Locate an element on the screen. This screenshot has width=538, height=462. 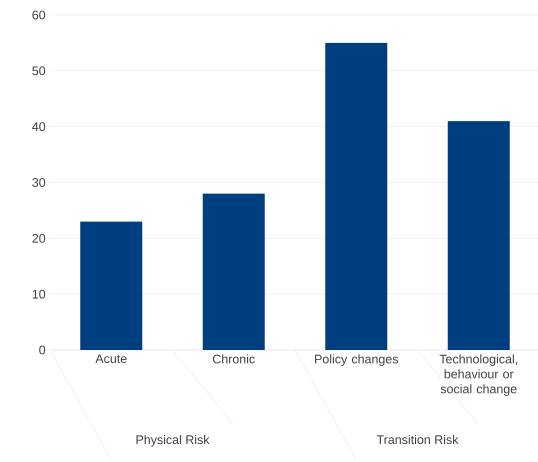
y-tick-label: 0 is located at coordinates (42, 350).